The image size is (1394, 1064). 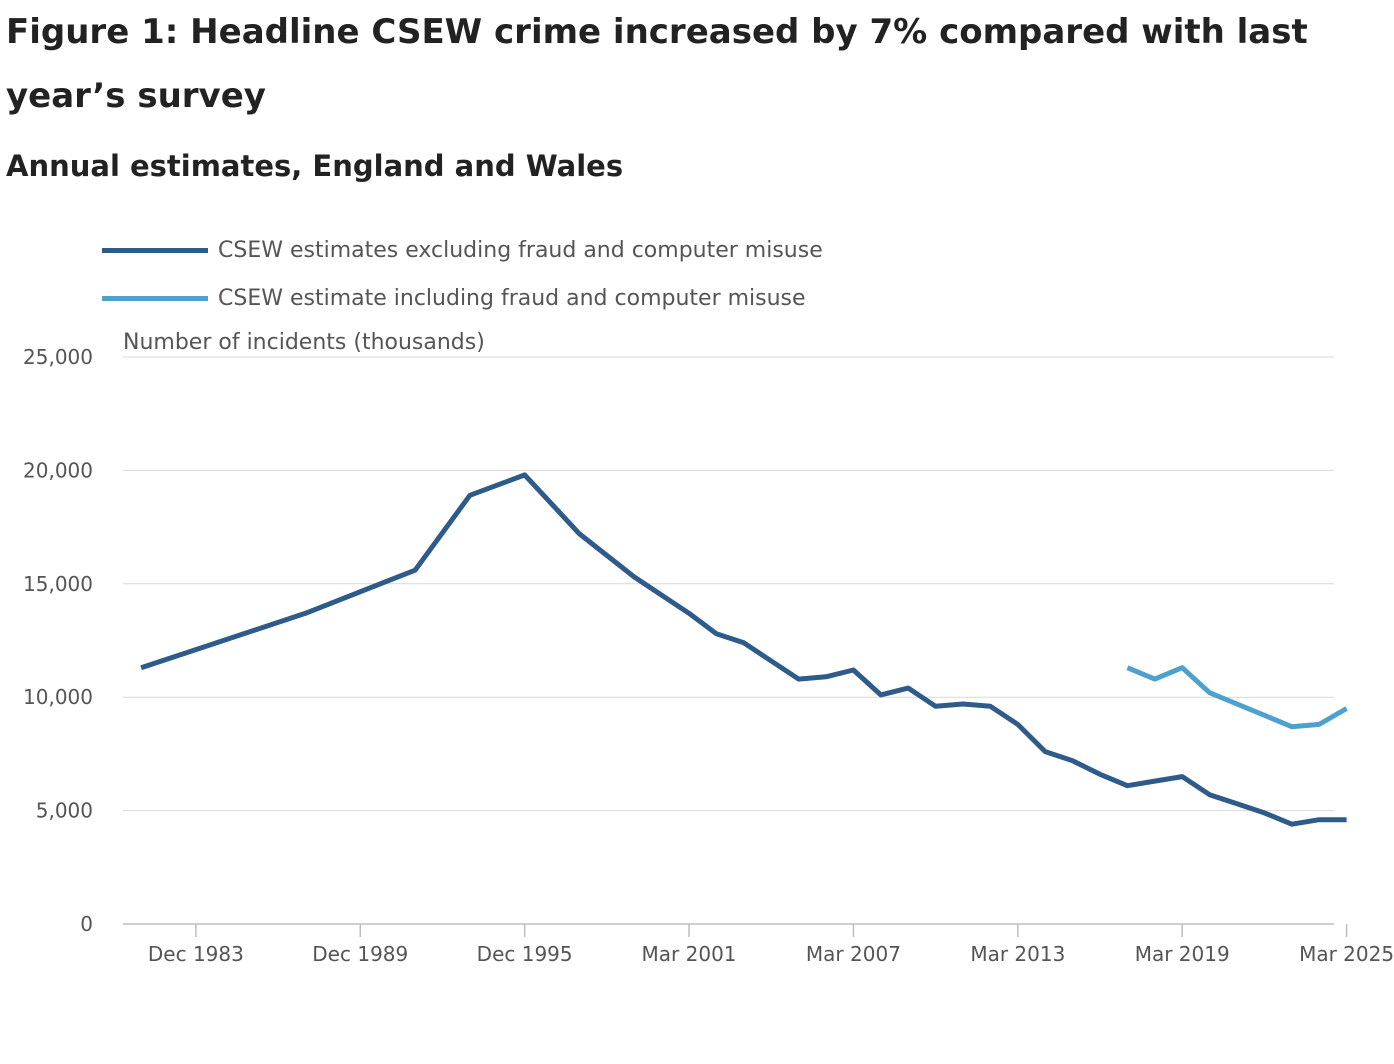 What do you see at coordinates (58, 697) in the screenshot?
I see `y-tick-label: 10,000` at bounding box center [58, 697].